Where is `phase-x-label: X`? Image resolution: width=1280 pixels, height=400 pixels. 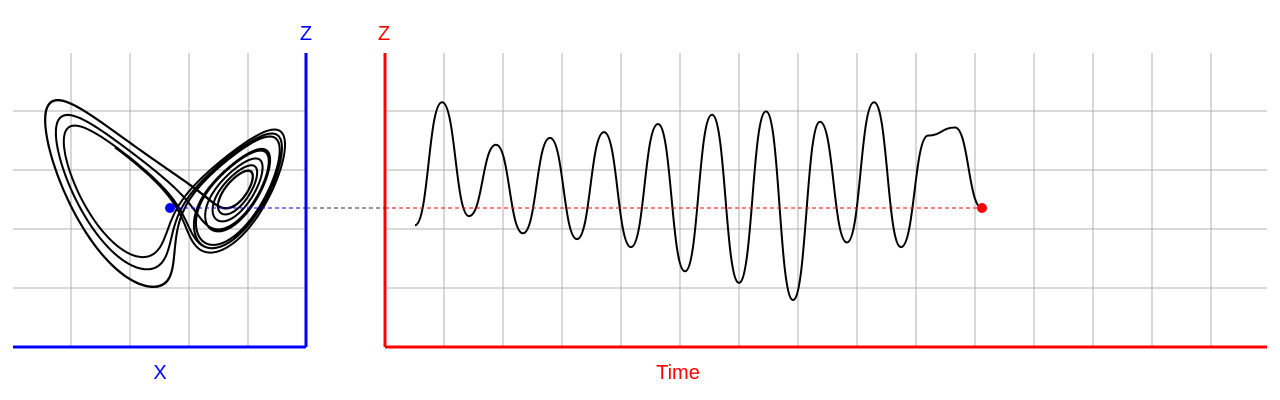 phase-x-label: X is located at coordinates (159, 373).